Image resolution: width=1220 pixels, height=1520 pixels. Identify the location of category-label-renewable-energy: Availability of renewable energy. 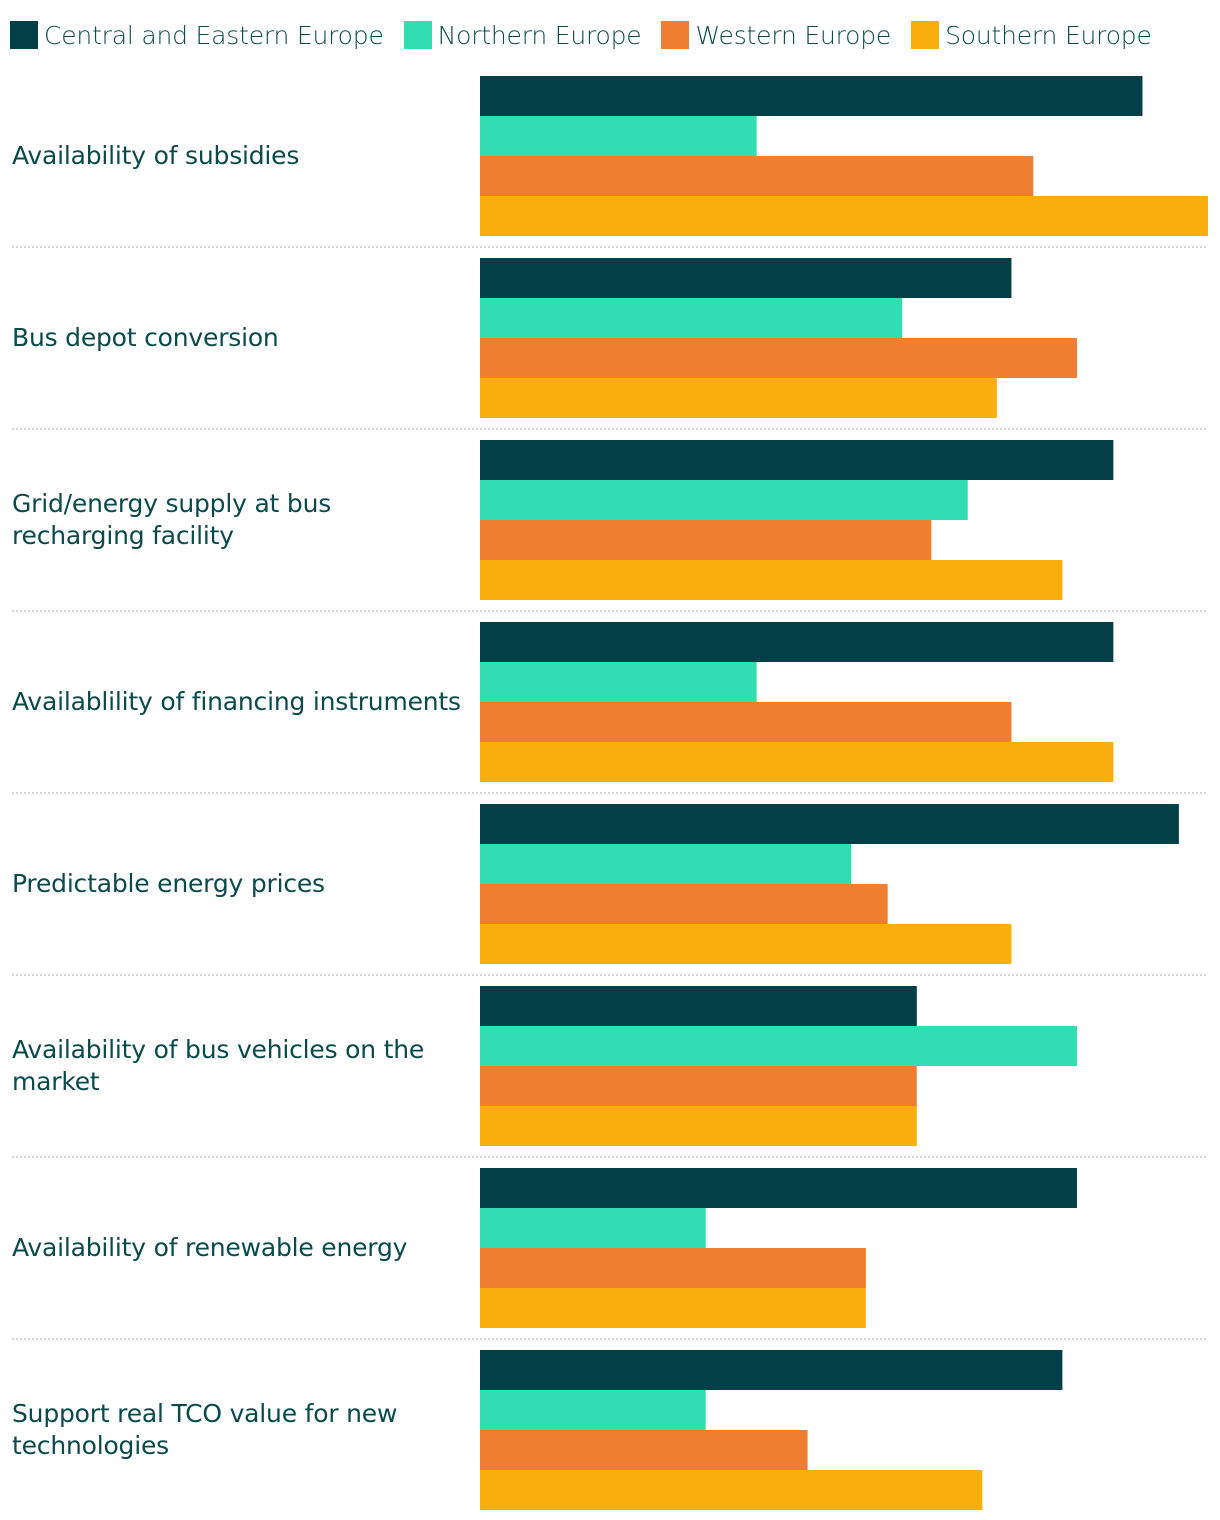
(210, 1247).